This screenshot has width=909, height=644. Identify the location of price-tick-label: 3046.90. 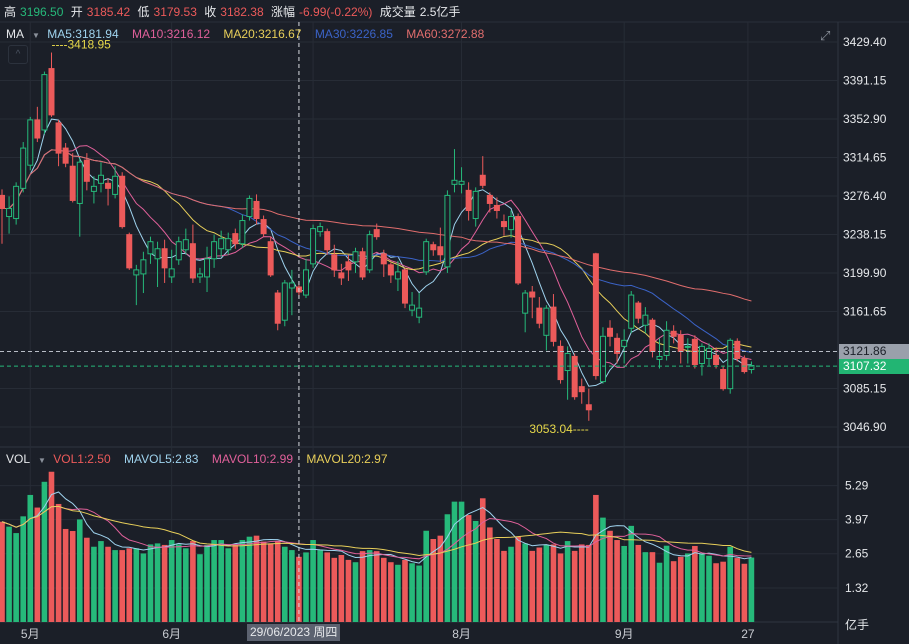
(865, 427).